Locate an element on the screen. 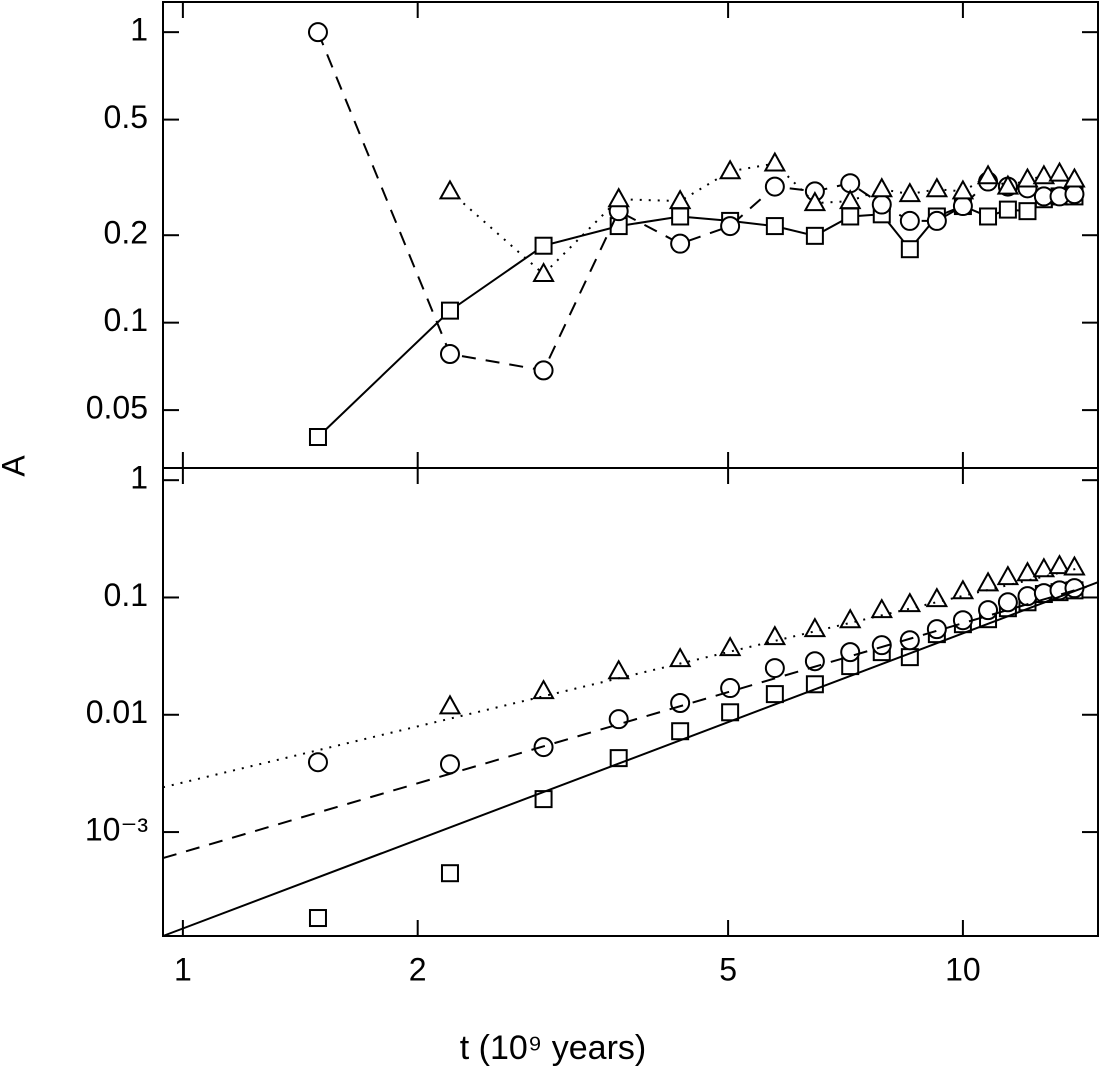  x-tick-label: 2 is located at coordinates (418, 969).